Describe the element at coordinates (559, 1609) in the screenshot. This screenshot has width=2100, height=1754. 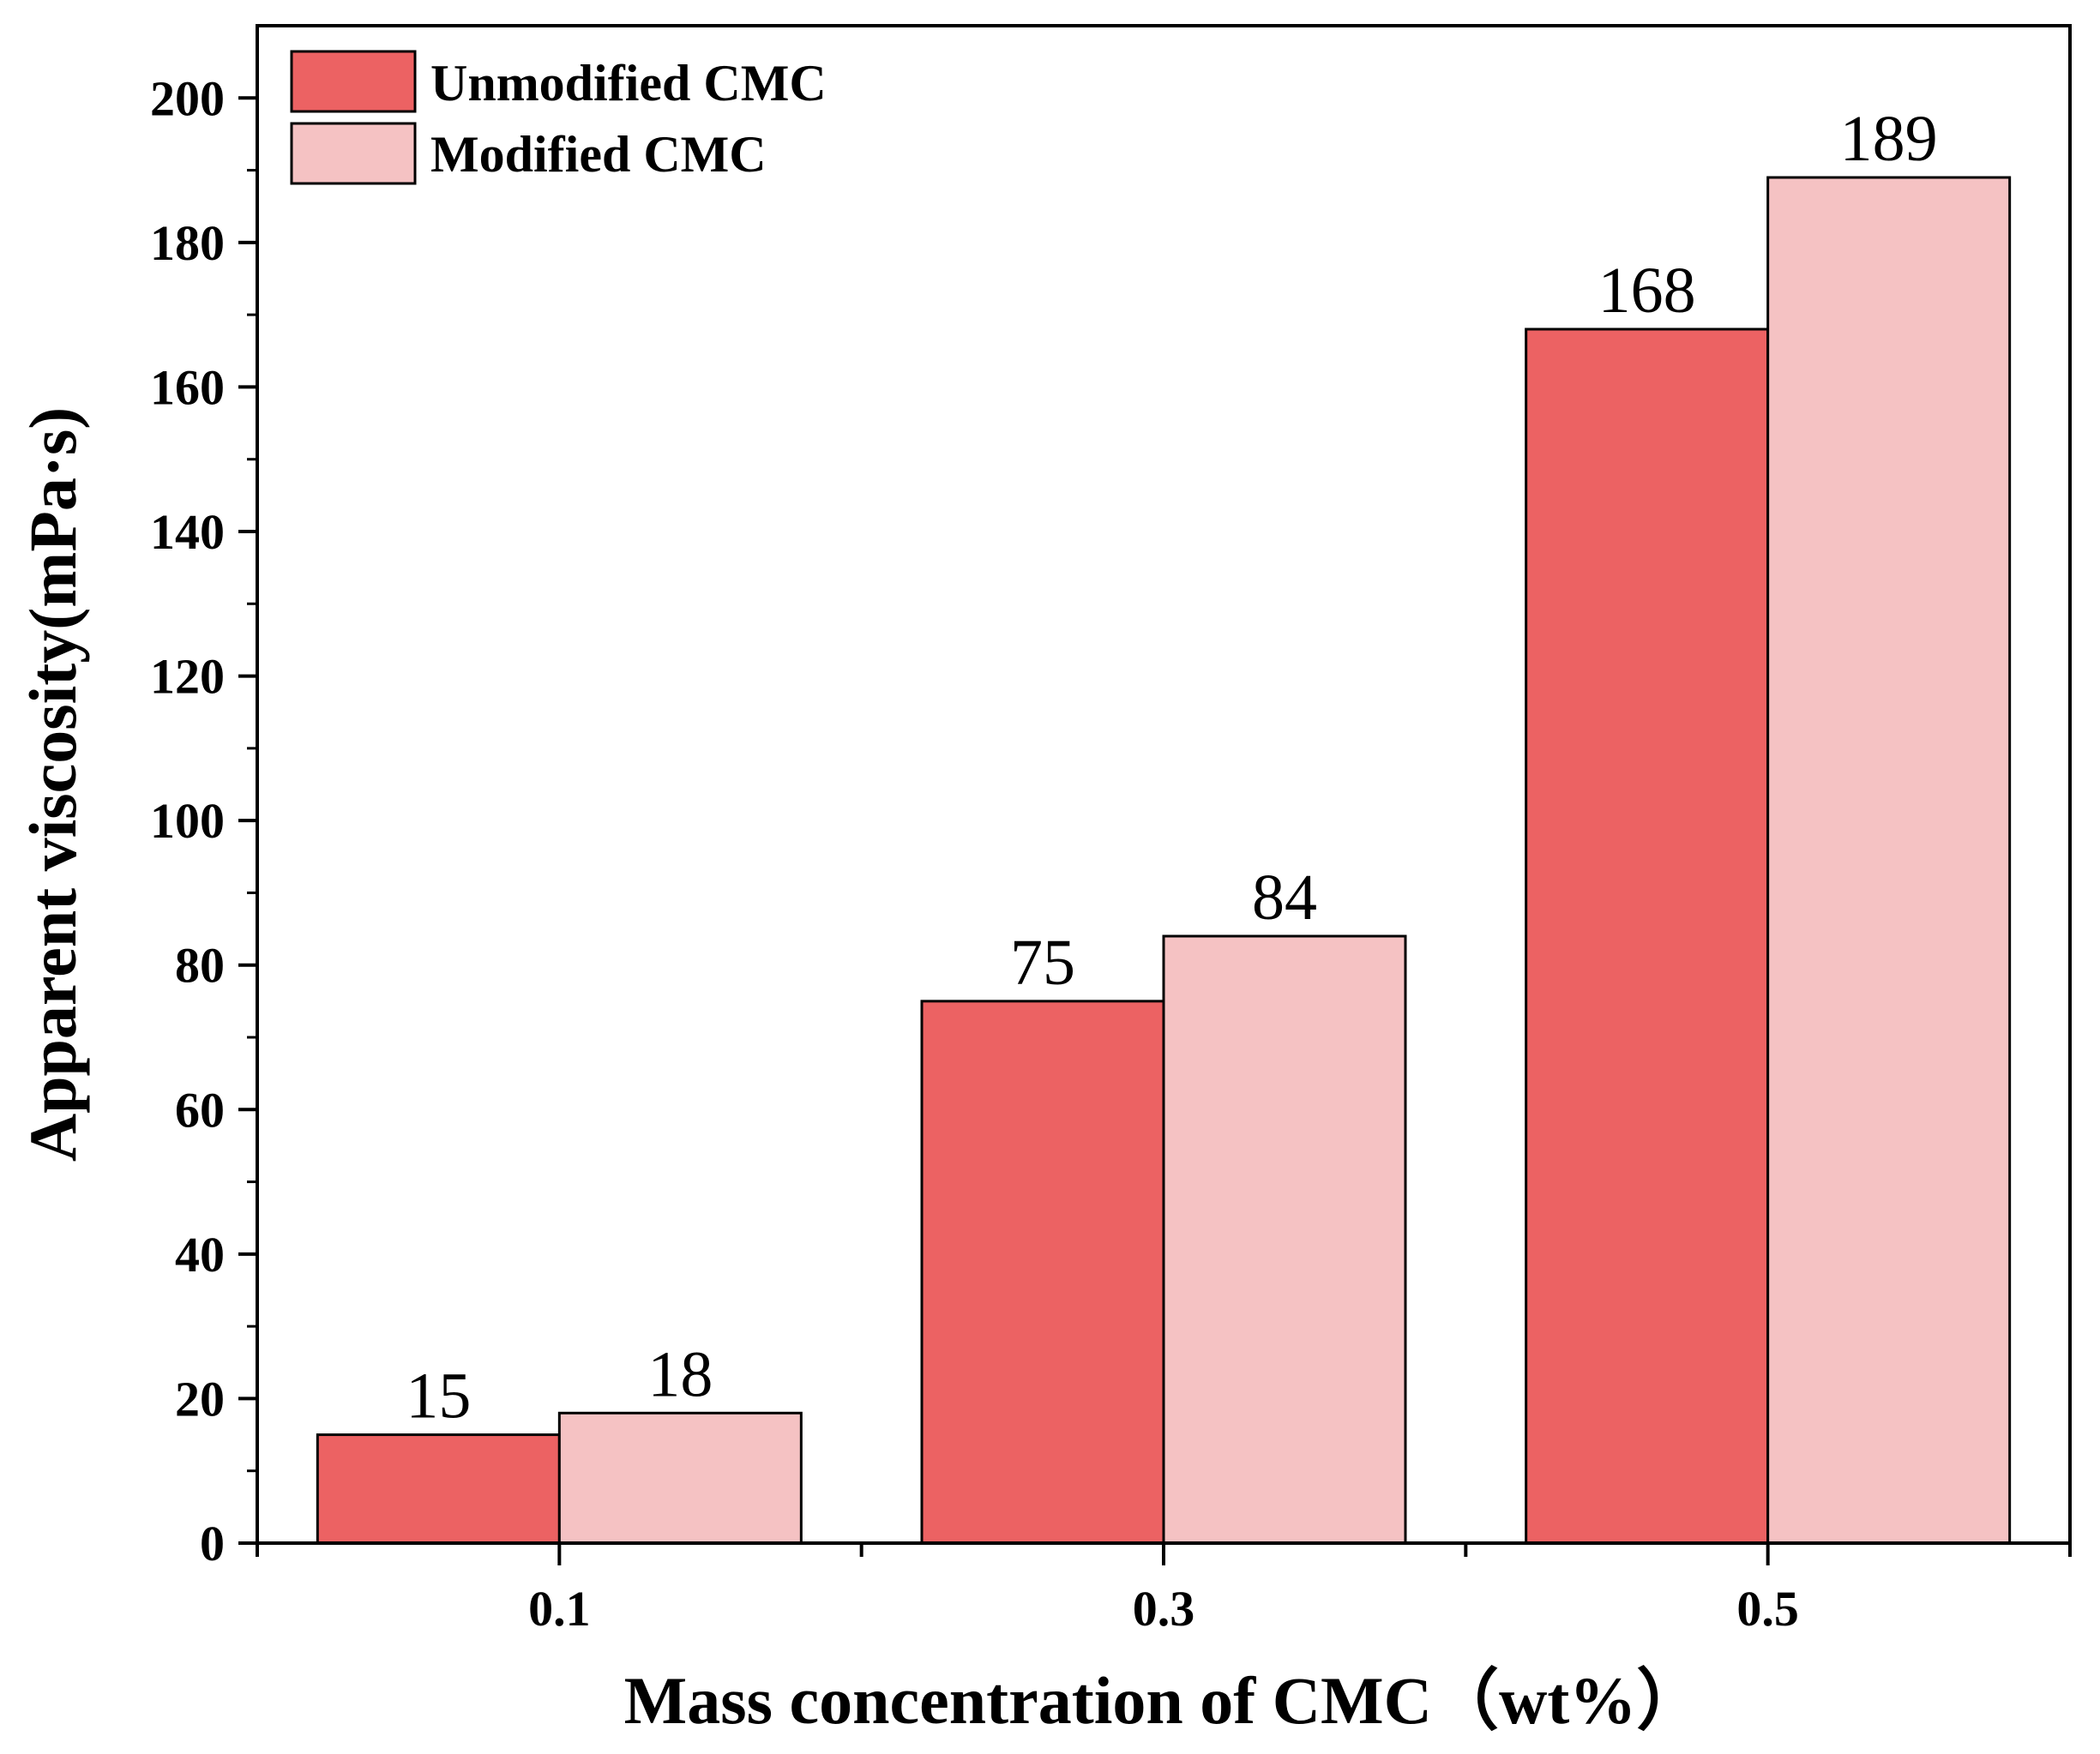
I see `x-tick-label-0.1: 0.1` at that location.